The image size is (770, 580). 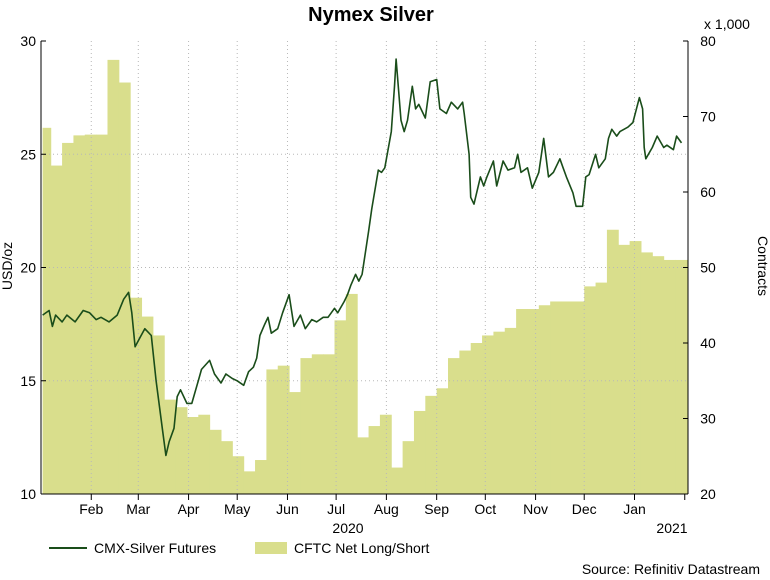 I want to click on legend-line-label: CMX-Silver Futures, so click(x=155, y=548).